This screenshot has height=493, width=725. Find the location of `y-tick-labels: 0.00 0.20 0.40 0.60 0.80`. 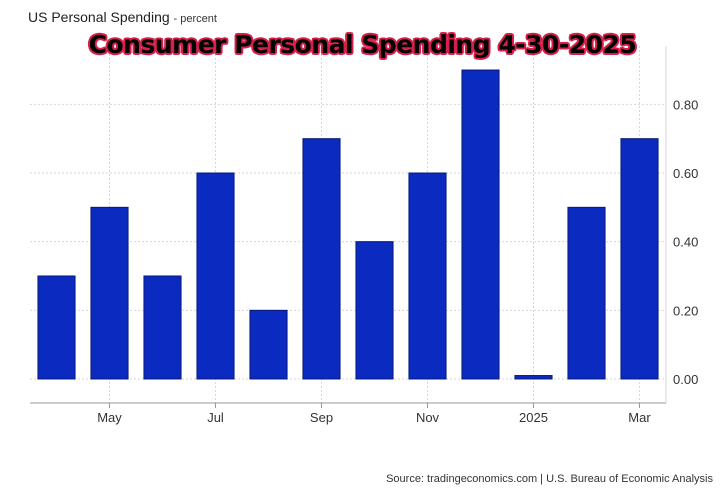

y-tick-labels: 0.00 0.20 0.40 0.60 0.80 is located at coordinates (685, 242).